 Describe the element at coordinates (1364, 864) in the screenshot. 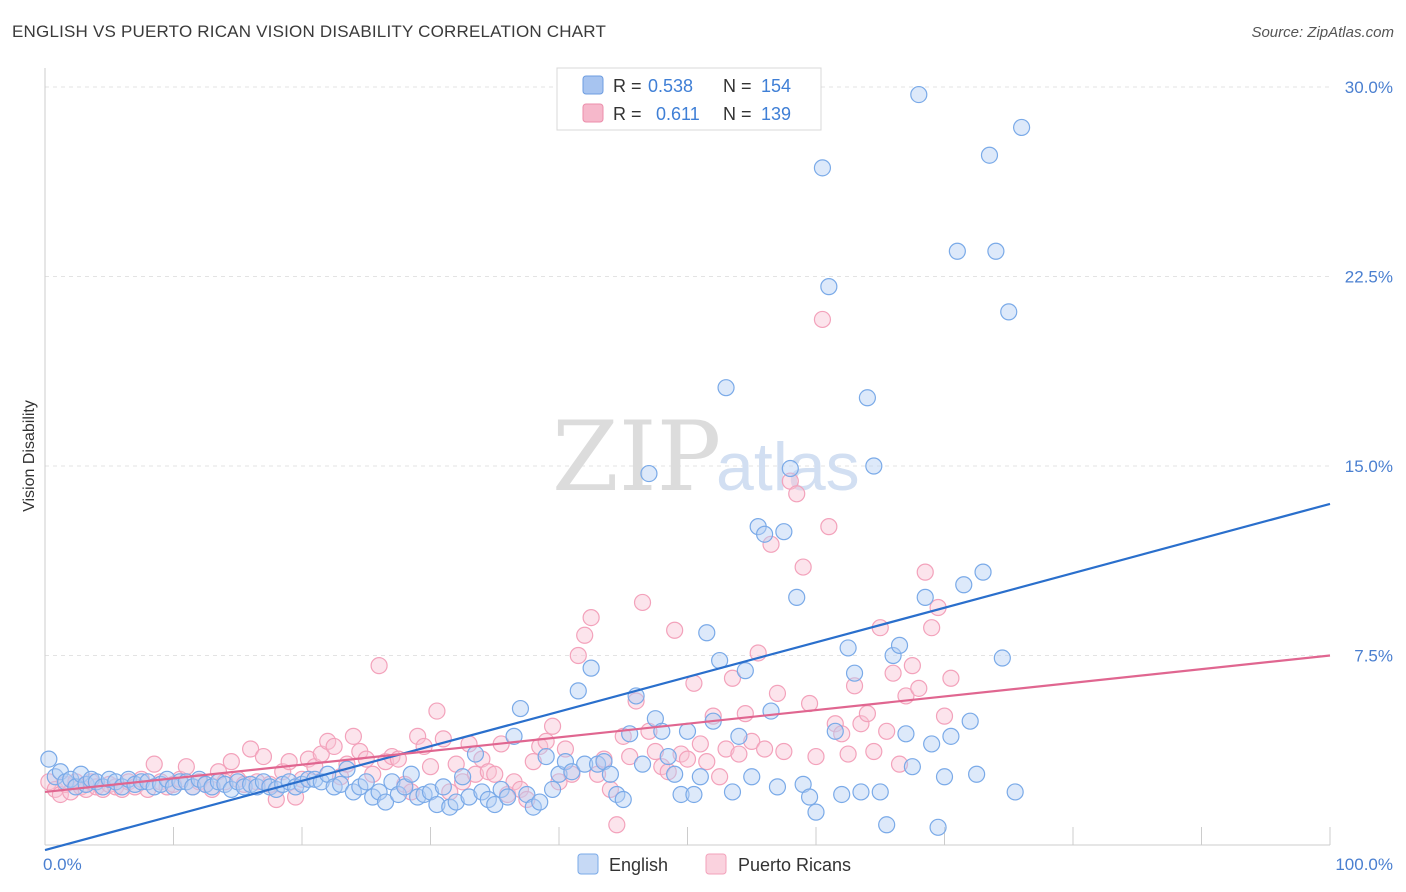

I see `x-tick-label-max: 100.0%` at that location.